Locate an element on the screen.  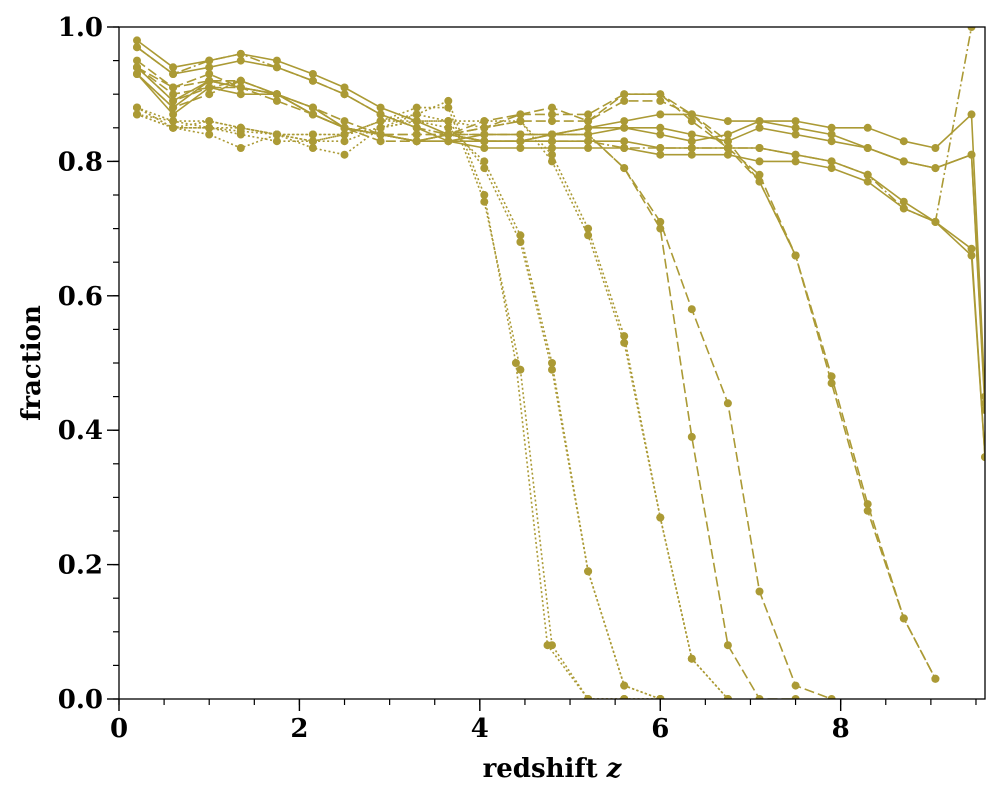
y-tick-label: 0.4 is located at coordinates (80, 431).